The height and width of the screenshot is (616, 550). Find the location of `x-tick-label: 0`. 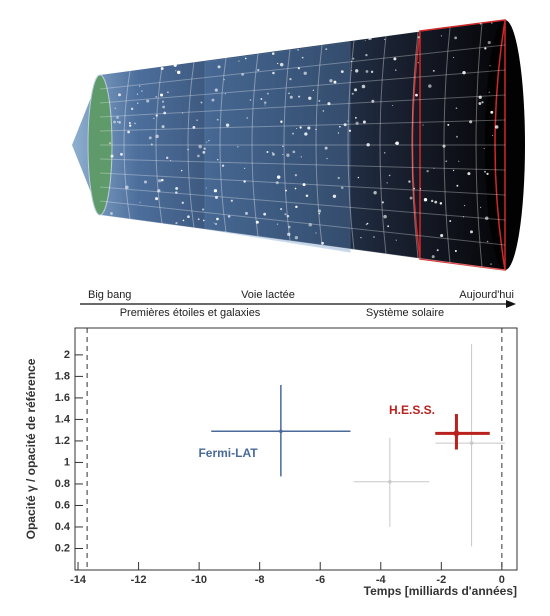

x-tick-label: 0 is located at coordinates (502, 580).